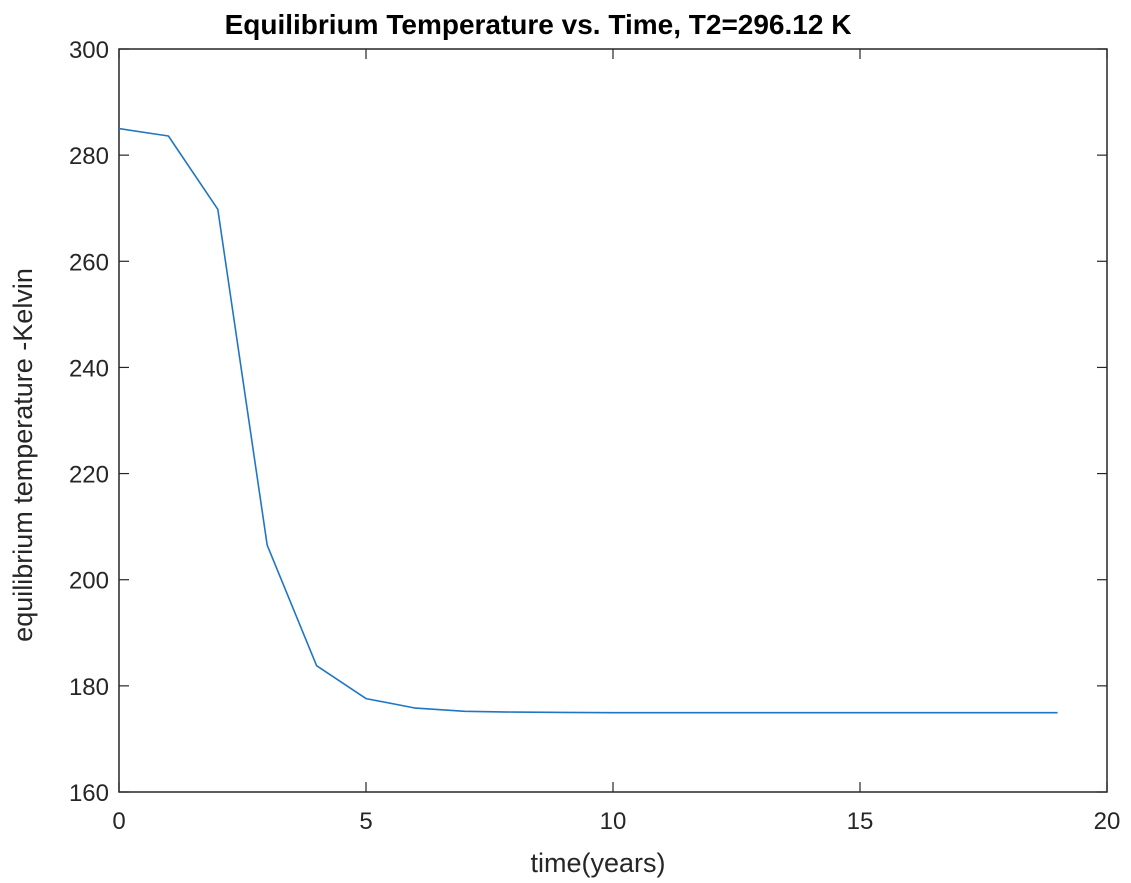  What do you see at coordinates (1107, 821) in the screenshot?
I see `x-tick-label: 20` at bounding box center [1107, 821].